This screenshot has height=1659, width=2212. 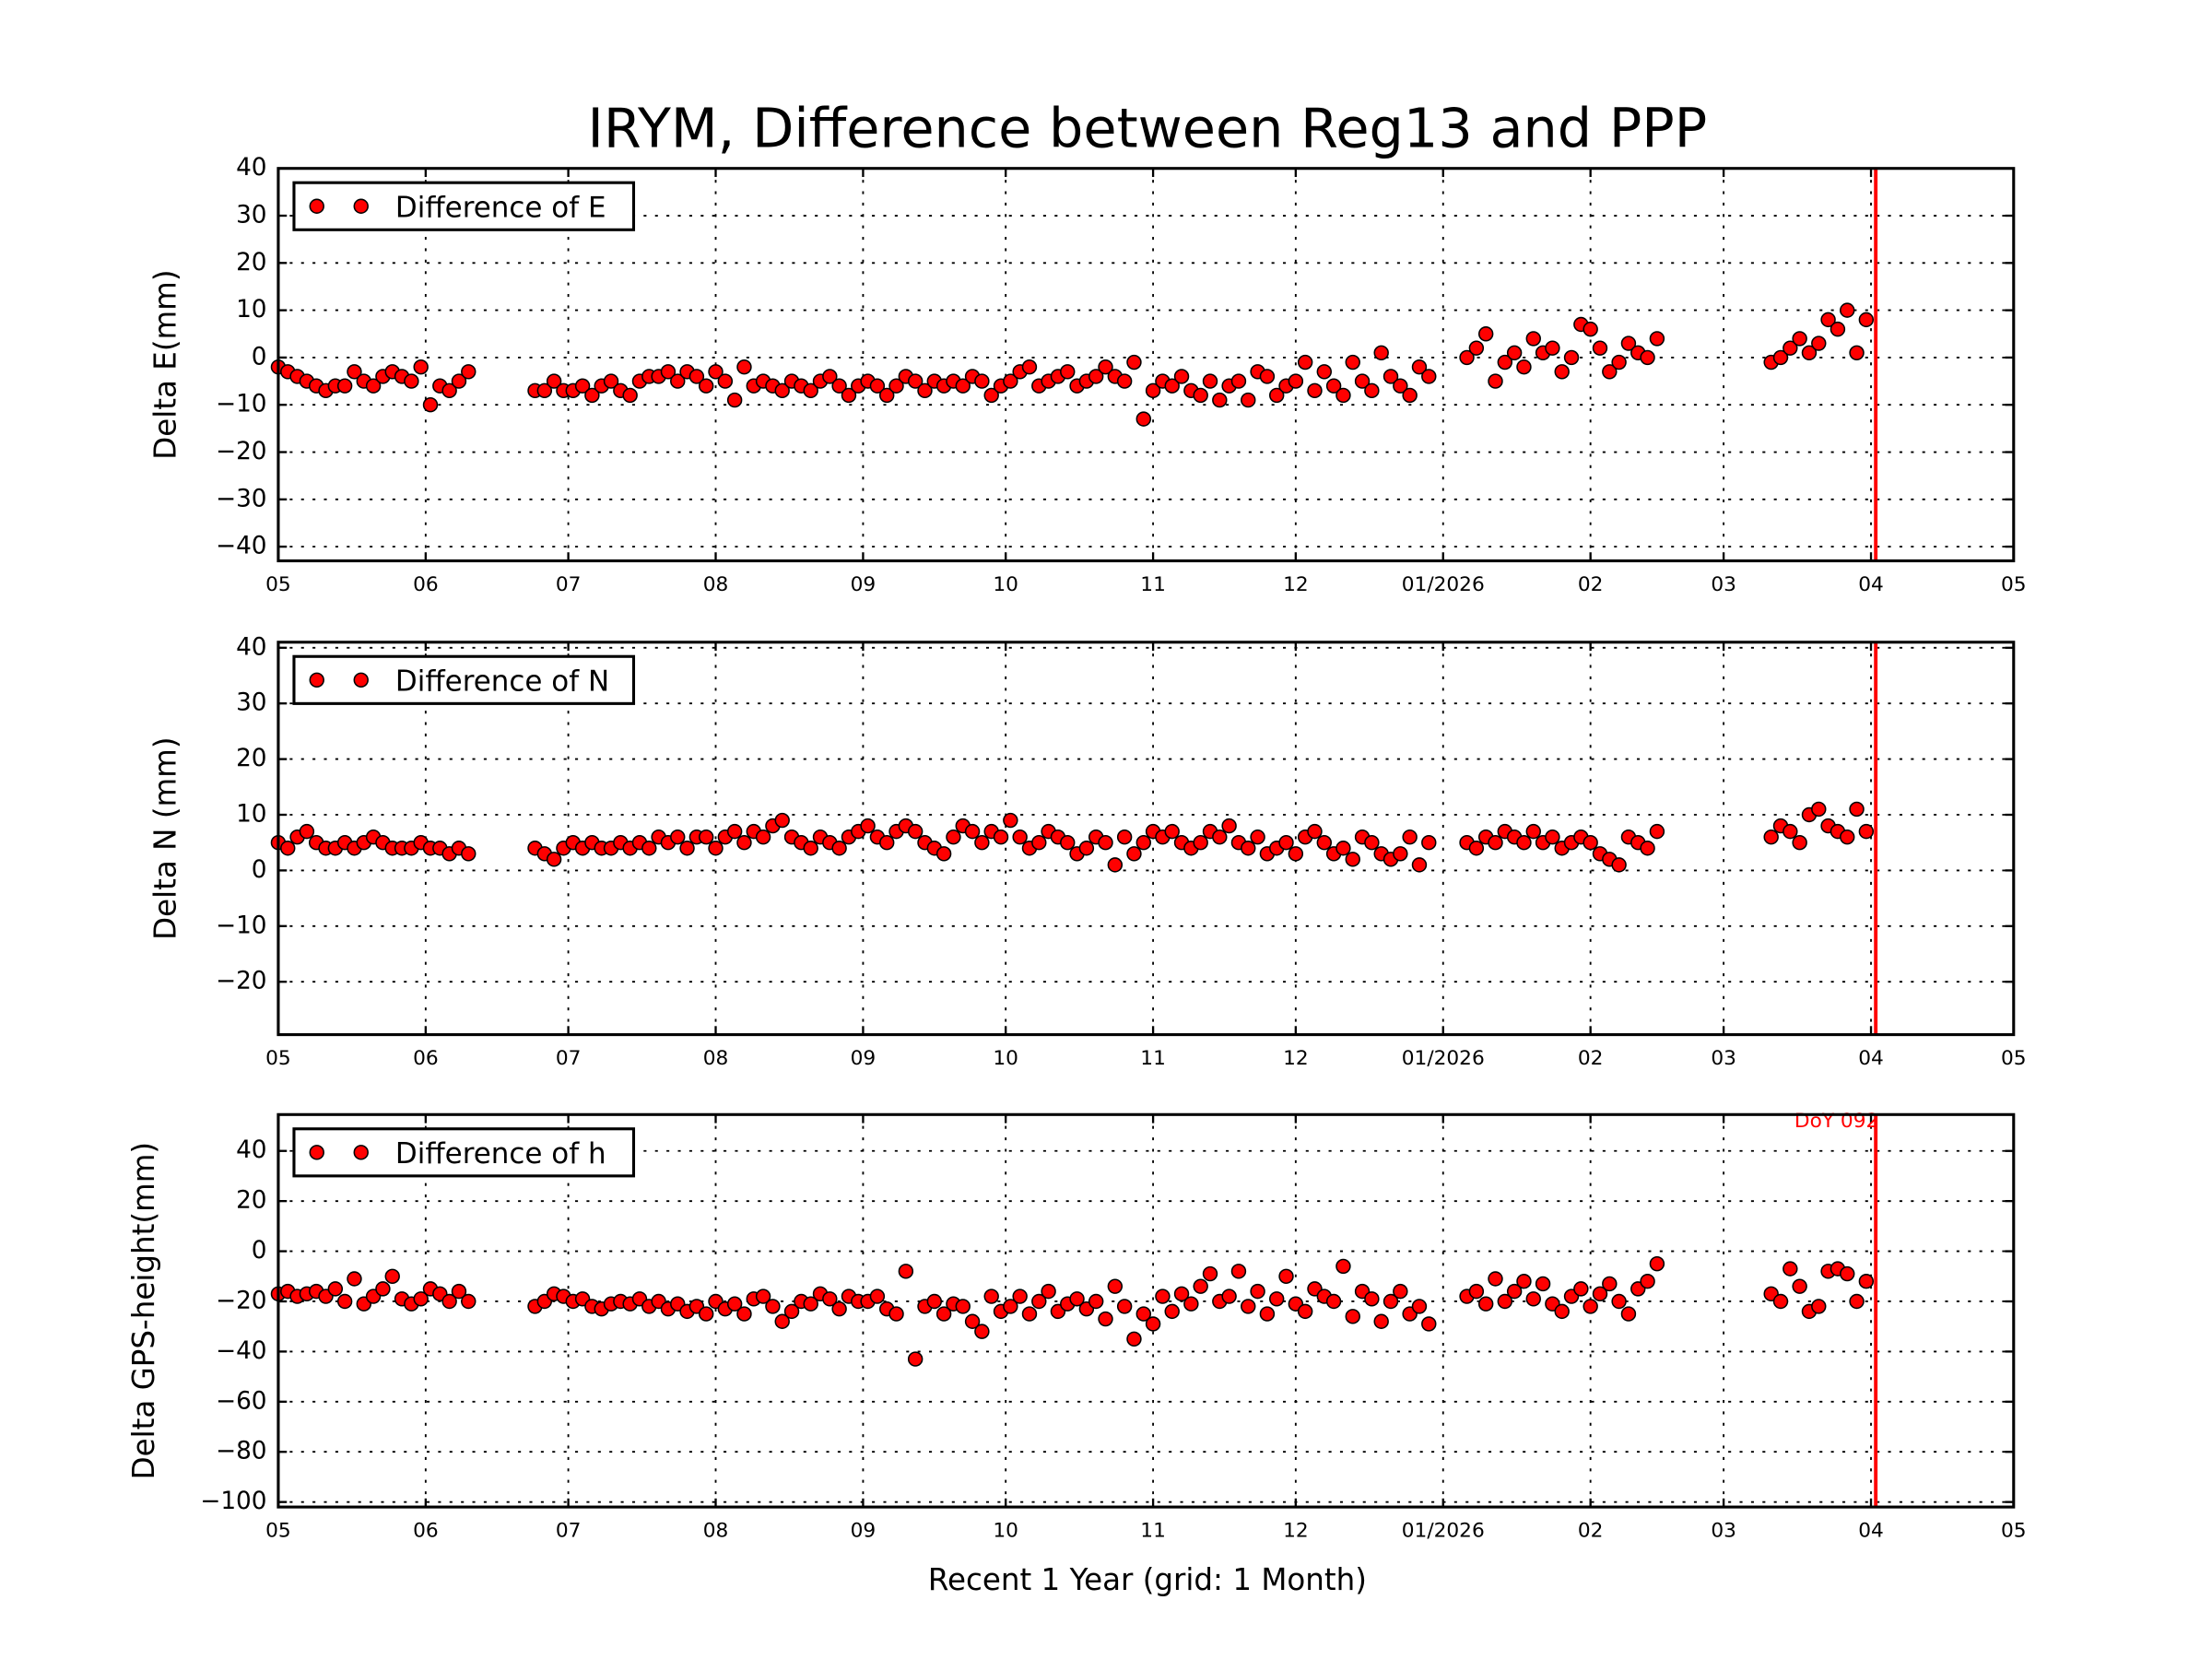 I want to click on x-tick-label: 01/2026, so click(x=1443, y=1531).